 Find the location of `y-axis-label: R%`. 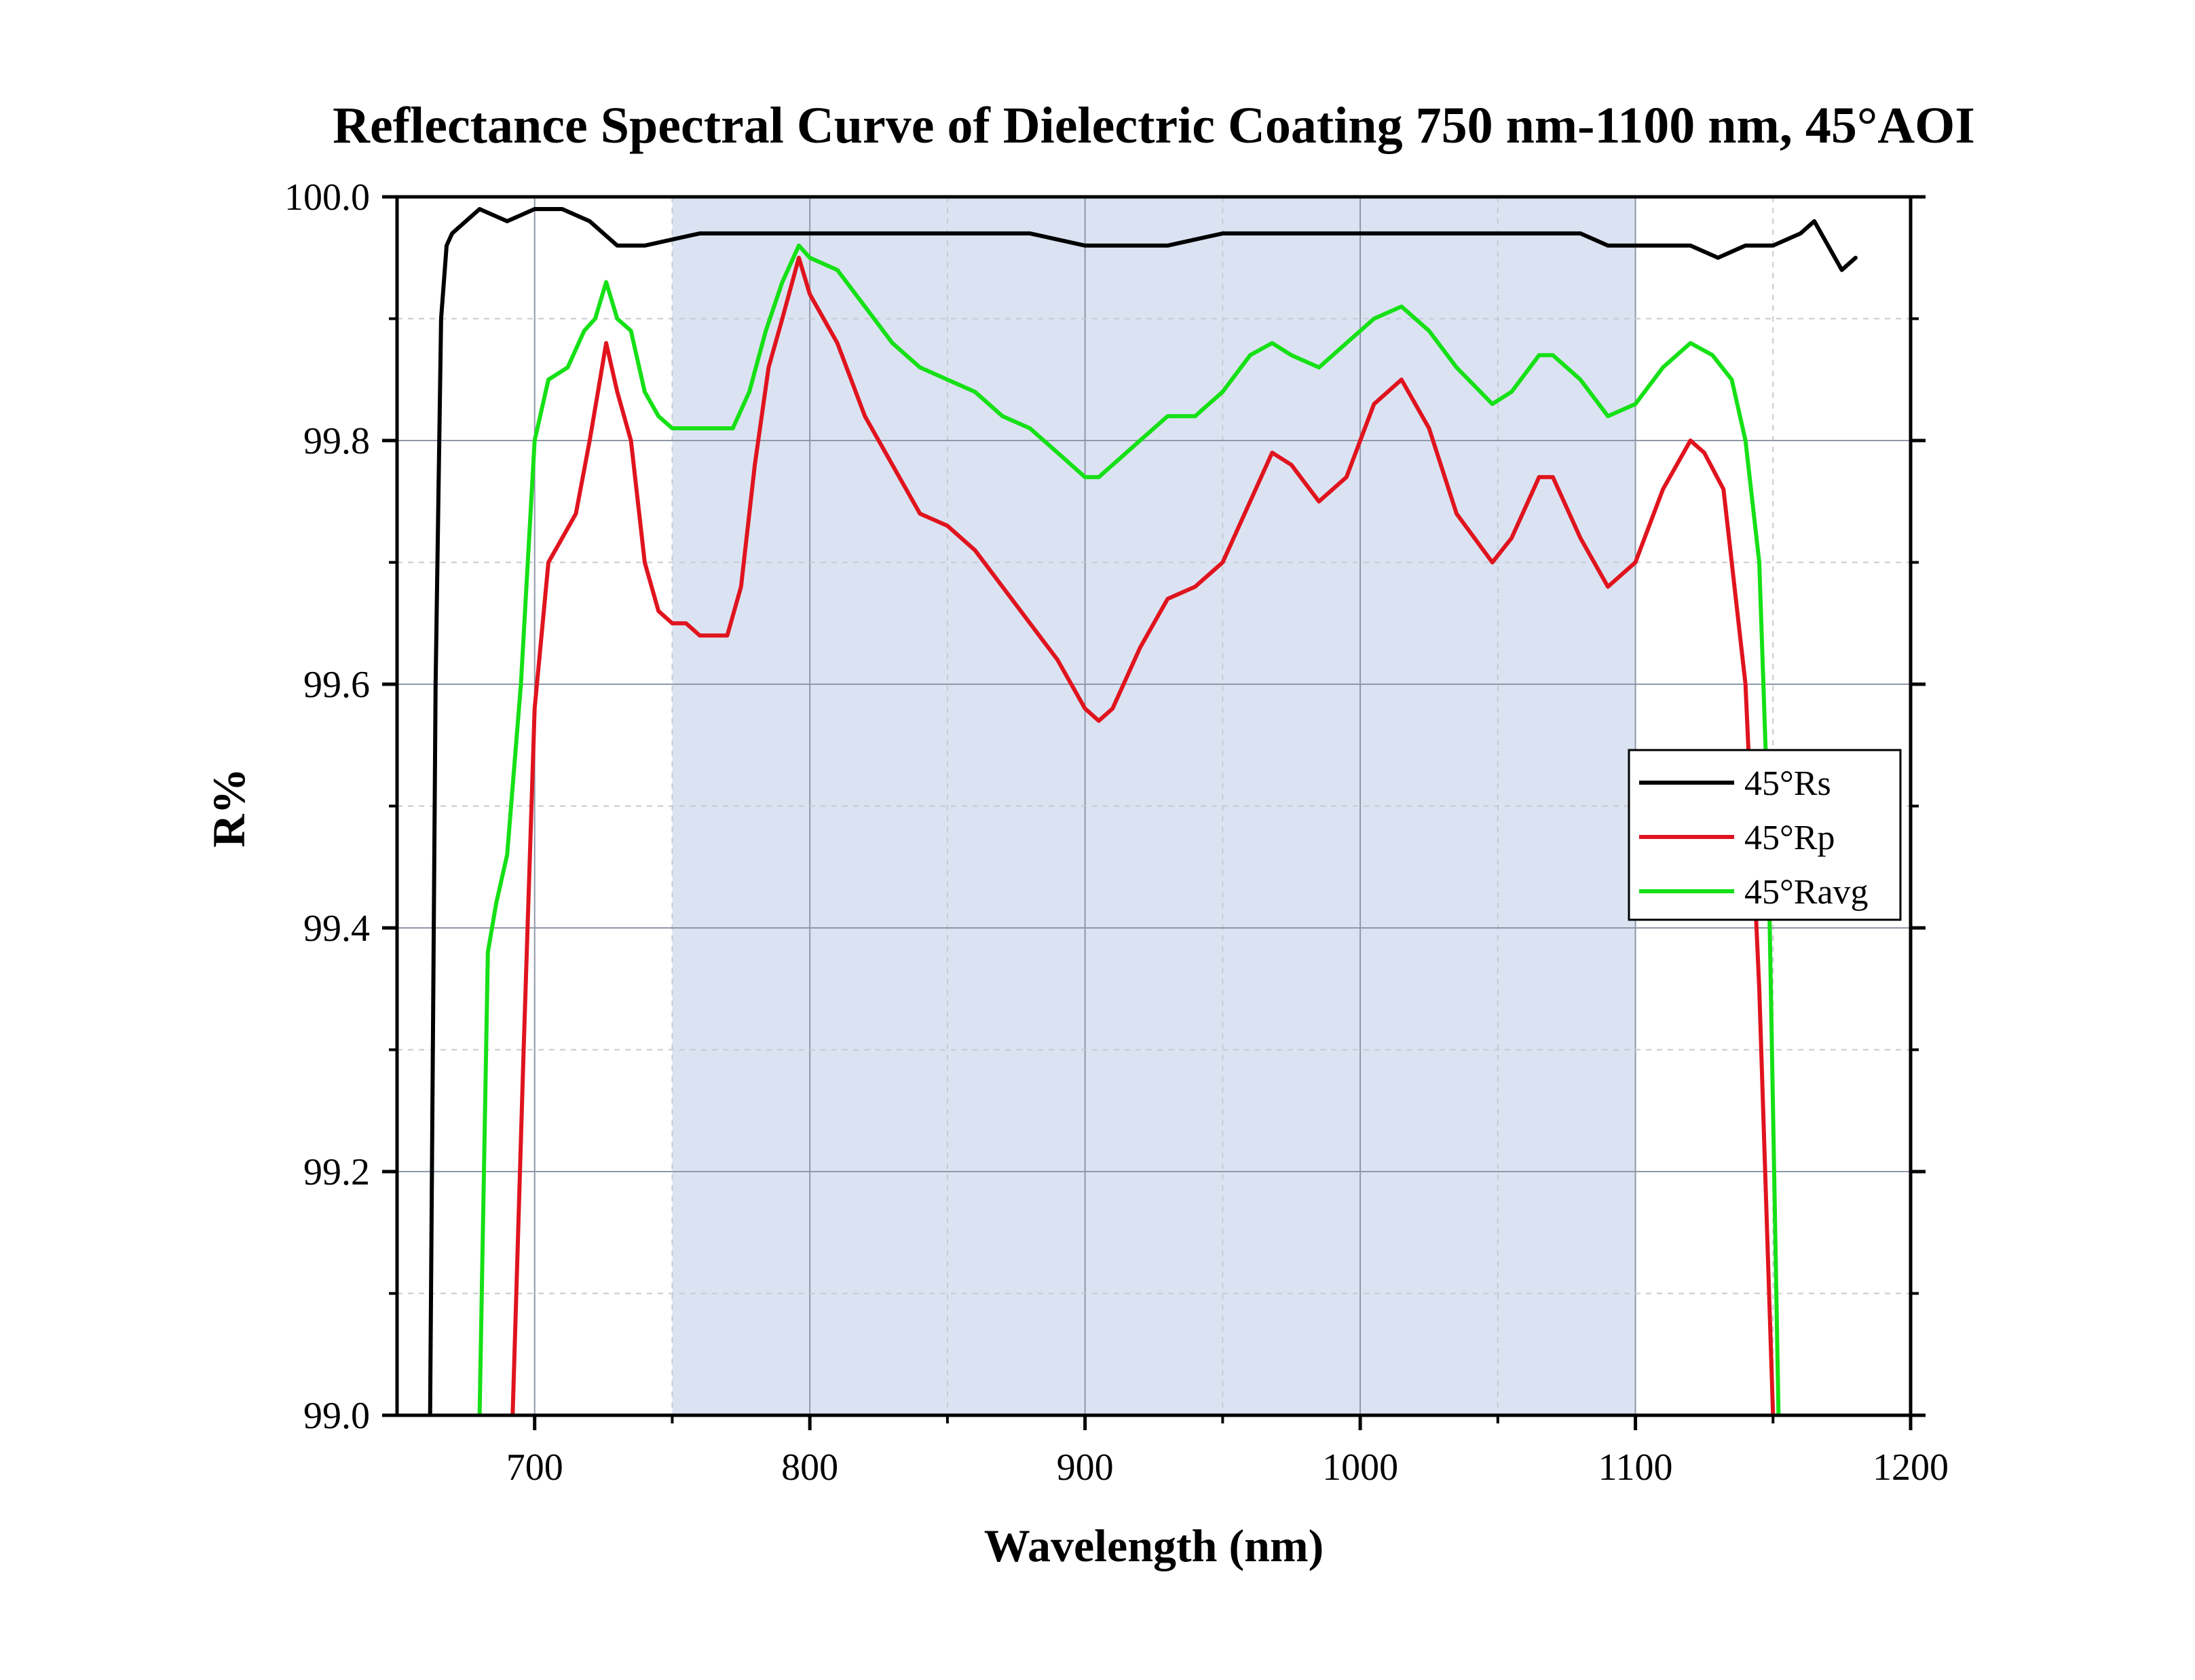

y-axis-label: R% is located at coordinates (229, 808).